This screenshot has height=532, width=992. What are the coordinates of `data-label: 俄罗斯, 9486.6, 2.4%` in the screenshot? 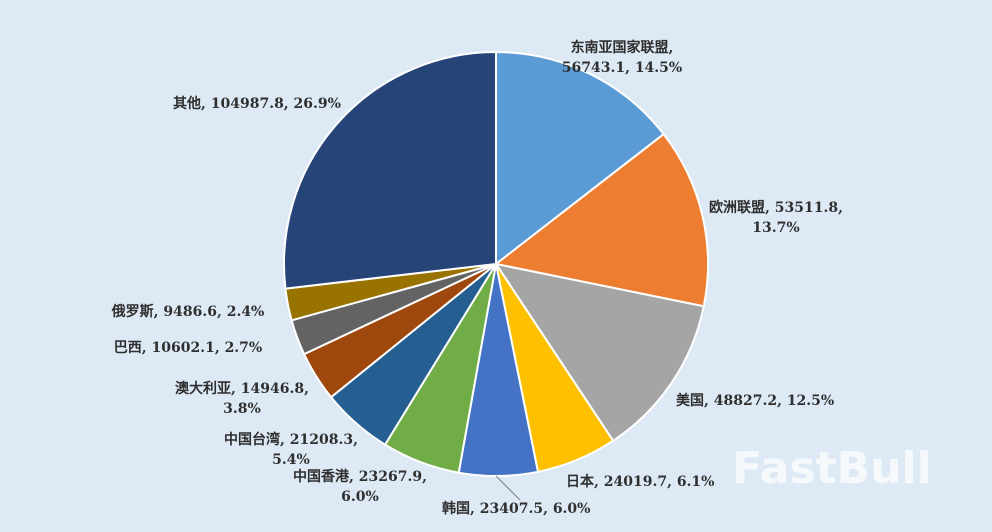 It's located at (188, 311).